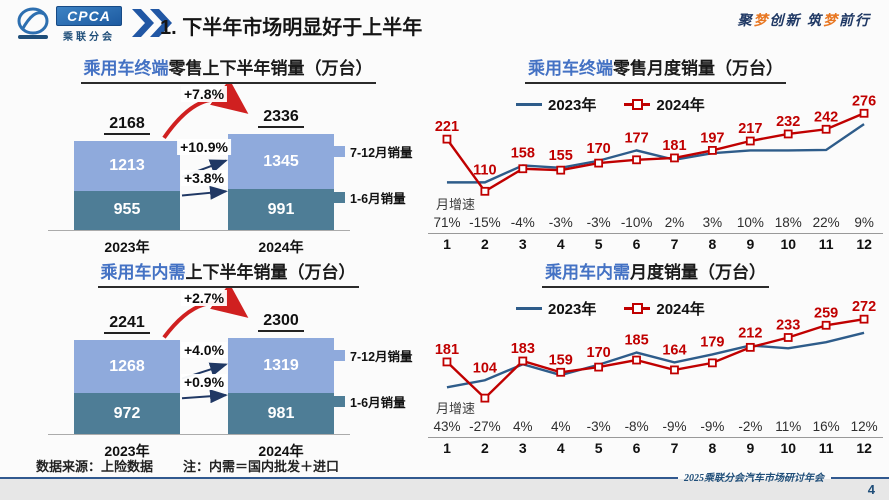 Image resolution: width=889 pixels, height=500 pixels. Describe the element at coordinates (447, 222) in the screenshot. I see `growth-value: 71%` at that location.